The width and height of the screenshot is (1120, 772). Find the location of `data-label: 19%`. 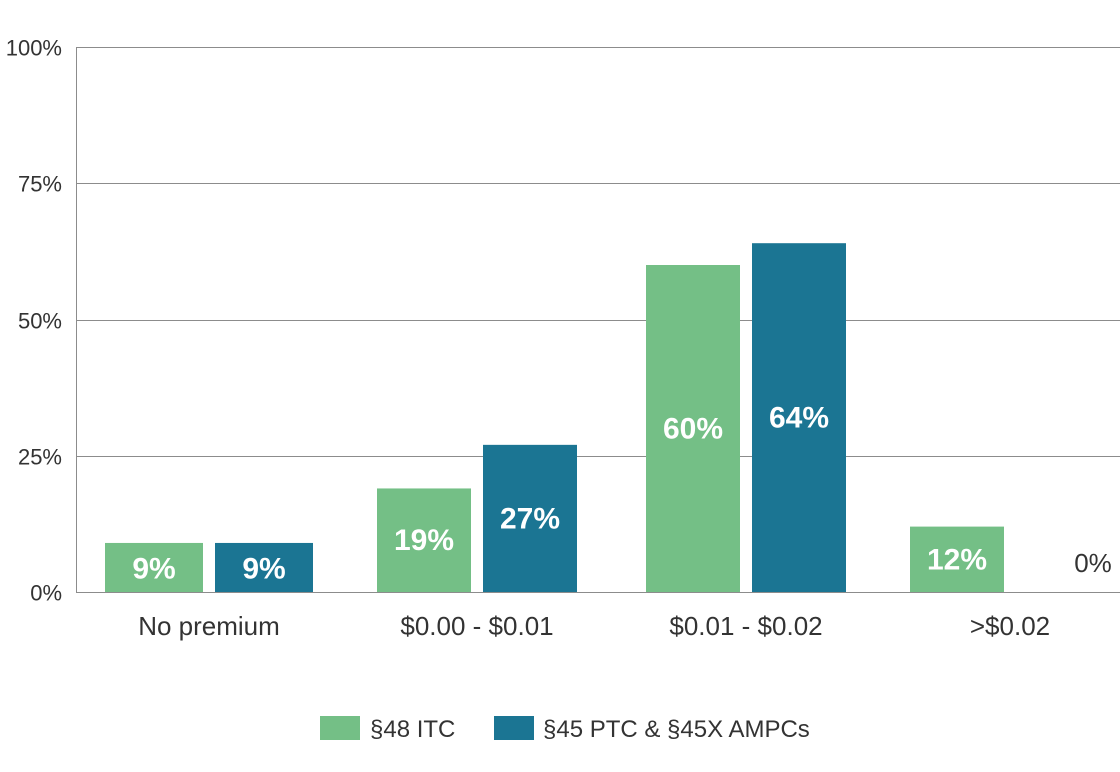

data-label: 19% is located at coordinates (424, 540).